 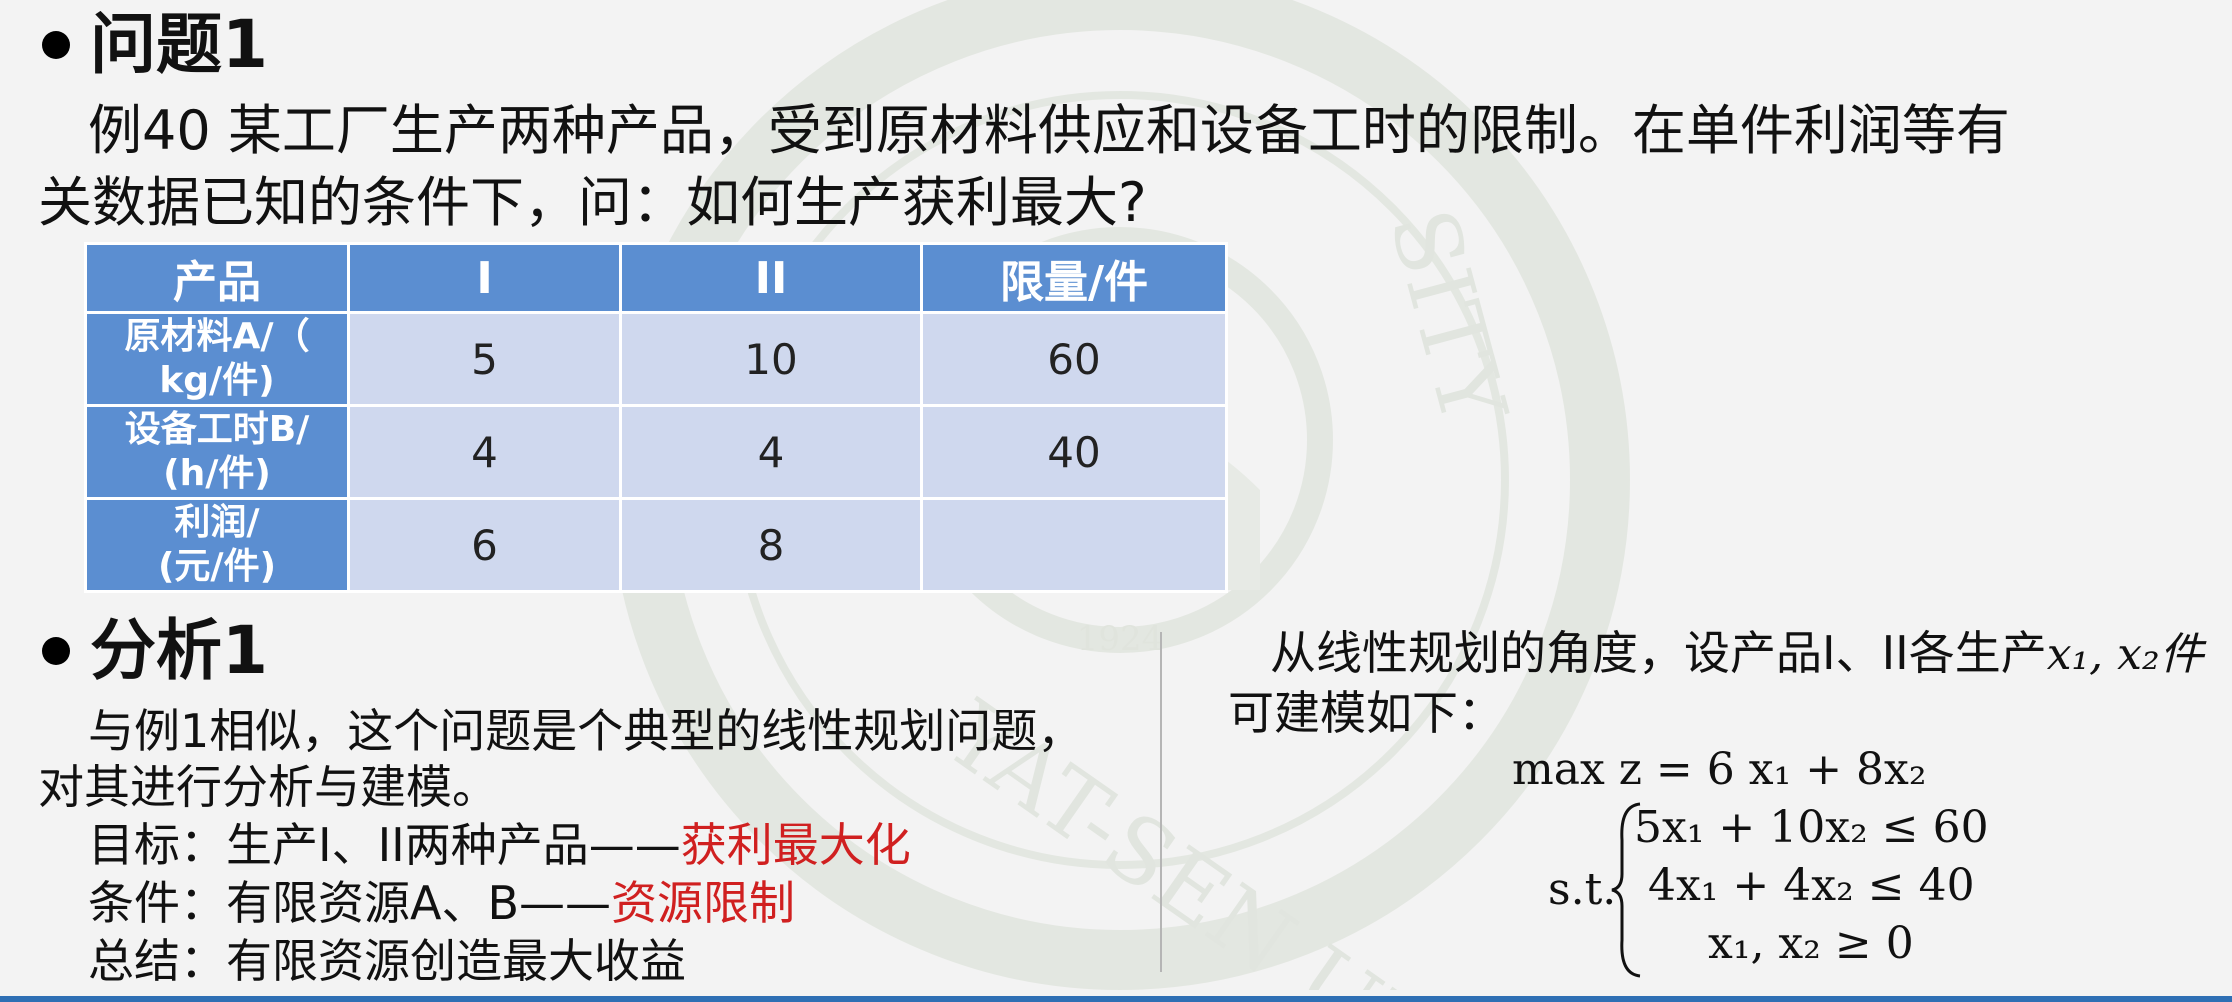 I want to click on analysis-line1: 与例1相似，这个问题是个典型的线性规划问题，, so click(x=586, y=731).